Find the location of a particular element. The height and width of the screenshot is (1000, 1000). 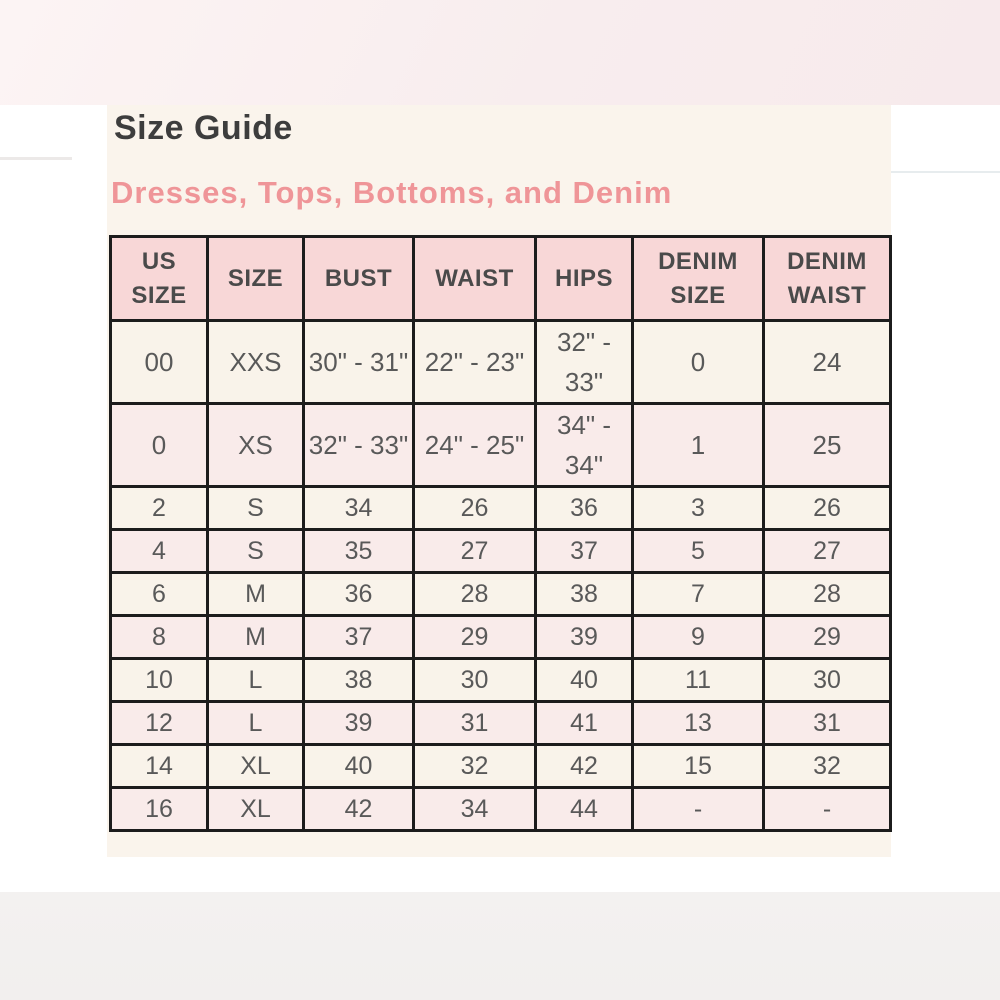

size-cell: 6 is located at coordinates (159, 594).